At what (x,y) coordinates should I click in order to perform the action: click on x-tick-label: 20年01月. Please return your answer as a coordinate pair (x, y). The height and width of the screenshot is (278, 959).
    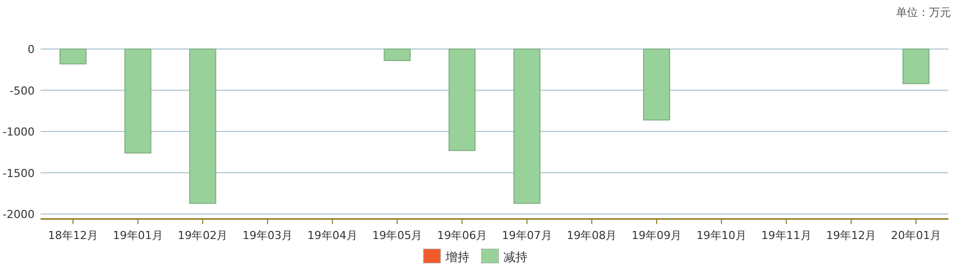
    Looking at the image, I should click on (915, 235).